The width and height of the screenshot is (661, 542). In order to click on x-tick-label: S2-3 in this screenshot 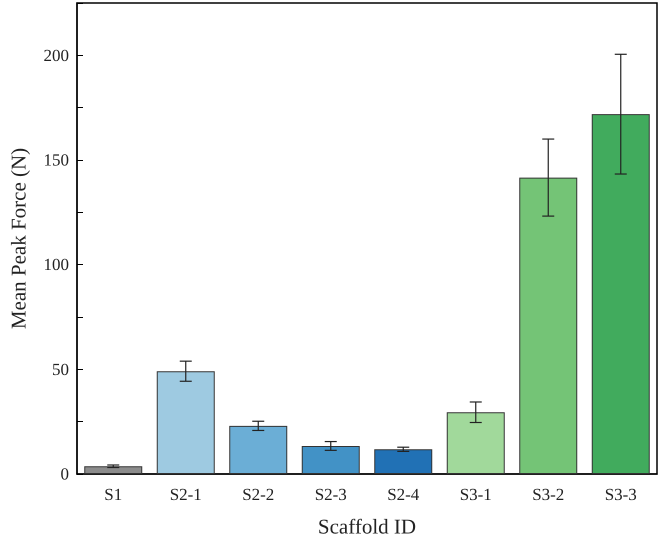, I will do `click(330, 494)`.